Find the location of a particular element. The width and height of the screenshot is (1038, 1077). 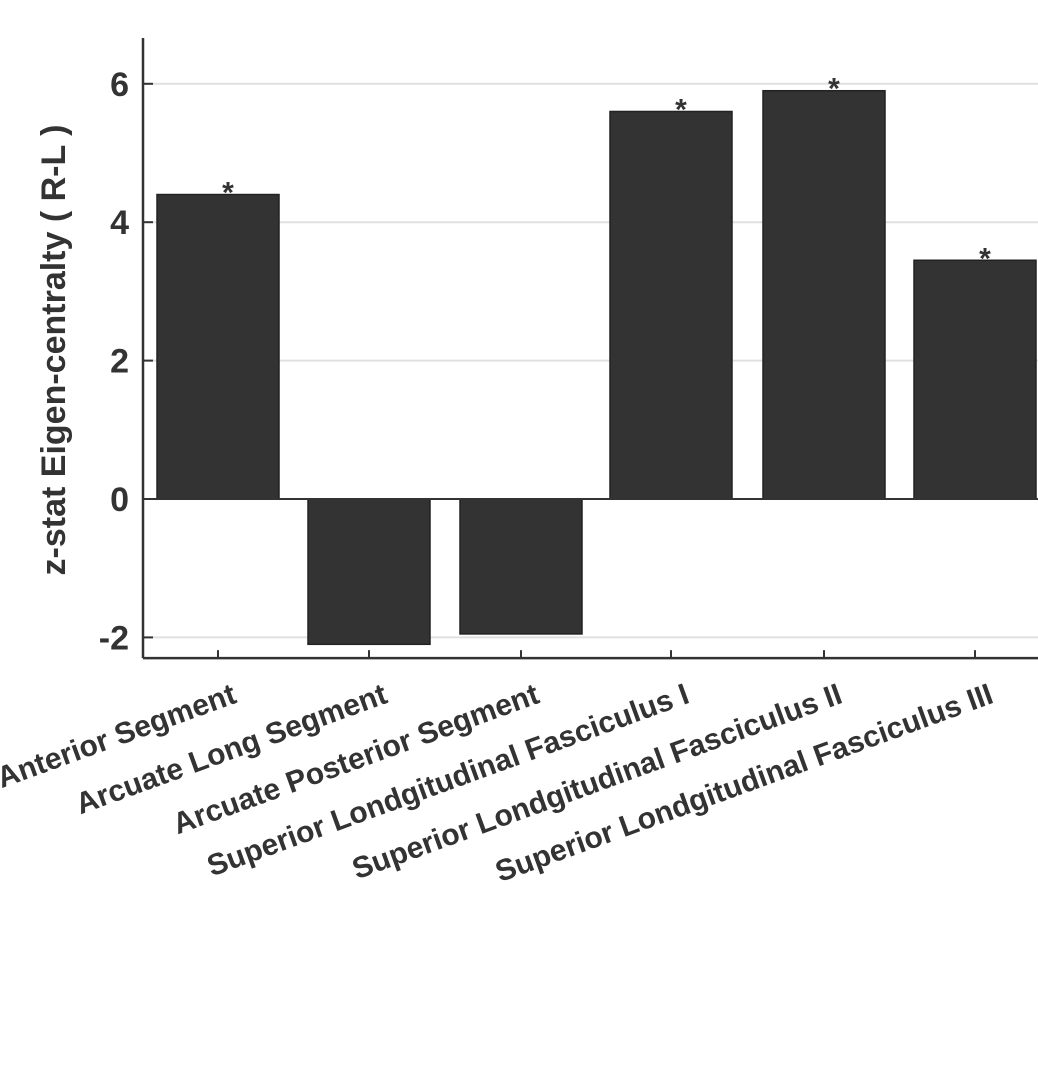

y-tick-label: 6 is located at coordinates (119, 85).